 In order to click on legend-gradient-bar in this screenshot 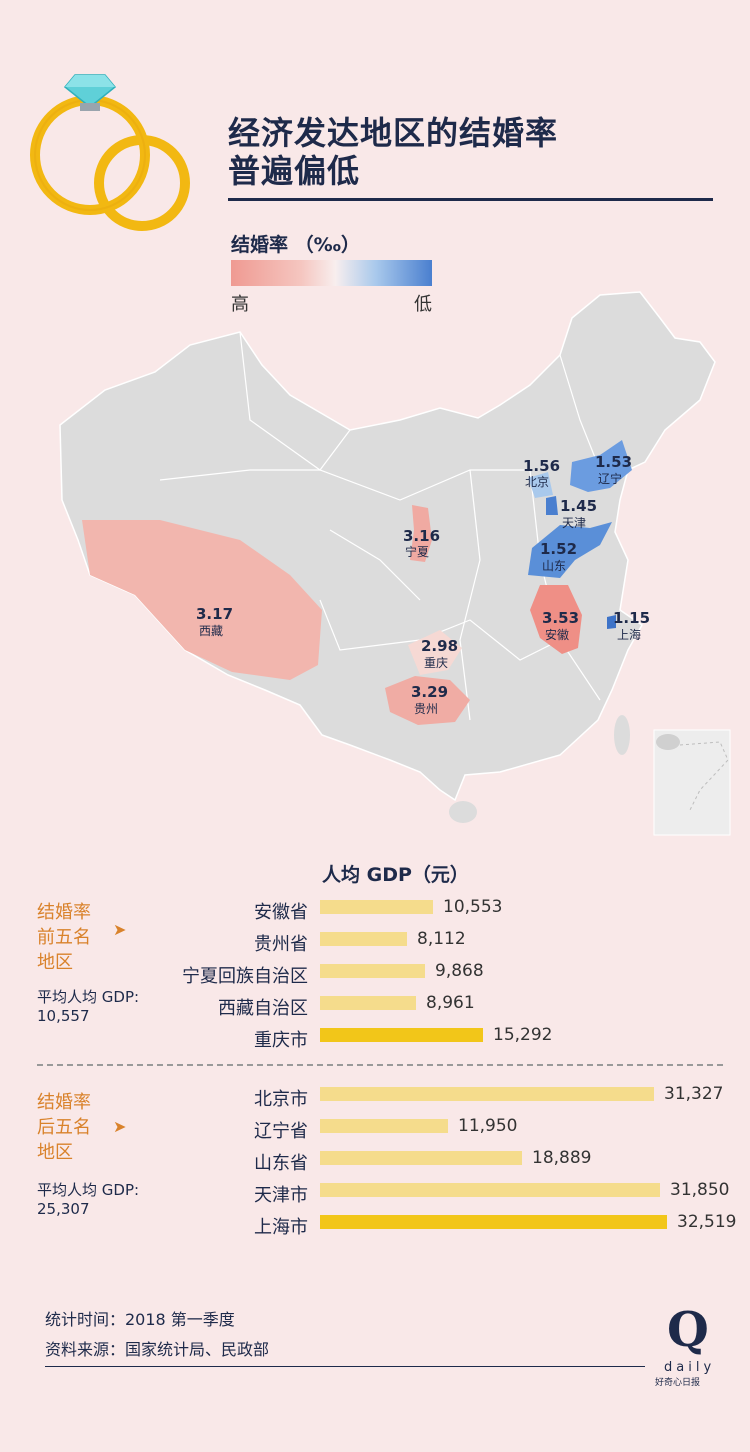, I will do `click(331, 273)`.